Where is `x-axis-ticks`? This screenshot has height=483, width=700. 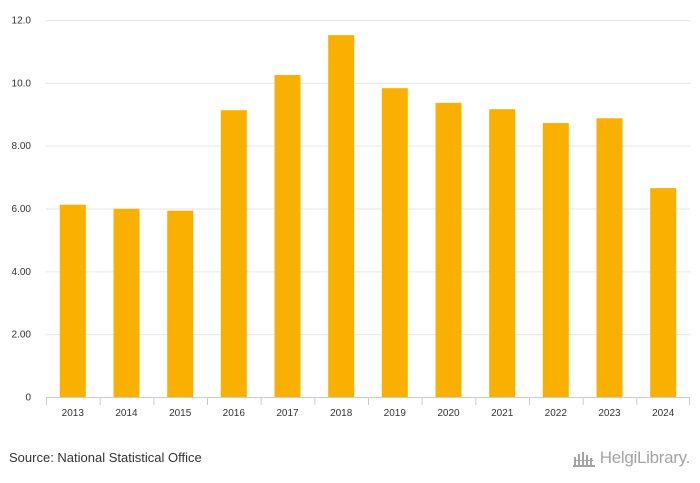
x-axis-ticks is located at coordinates (368, 401).